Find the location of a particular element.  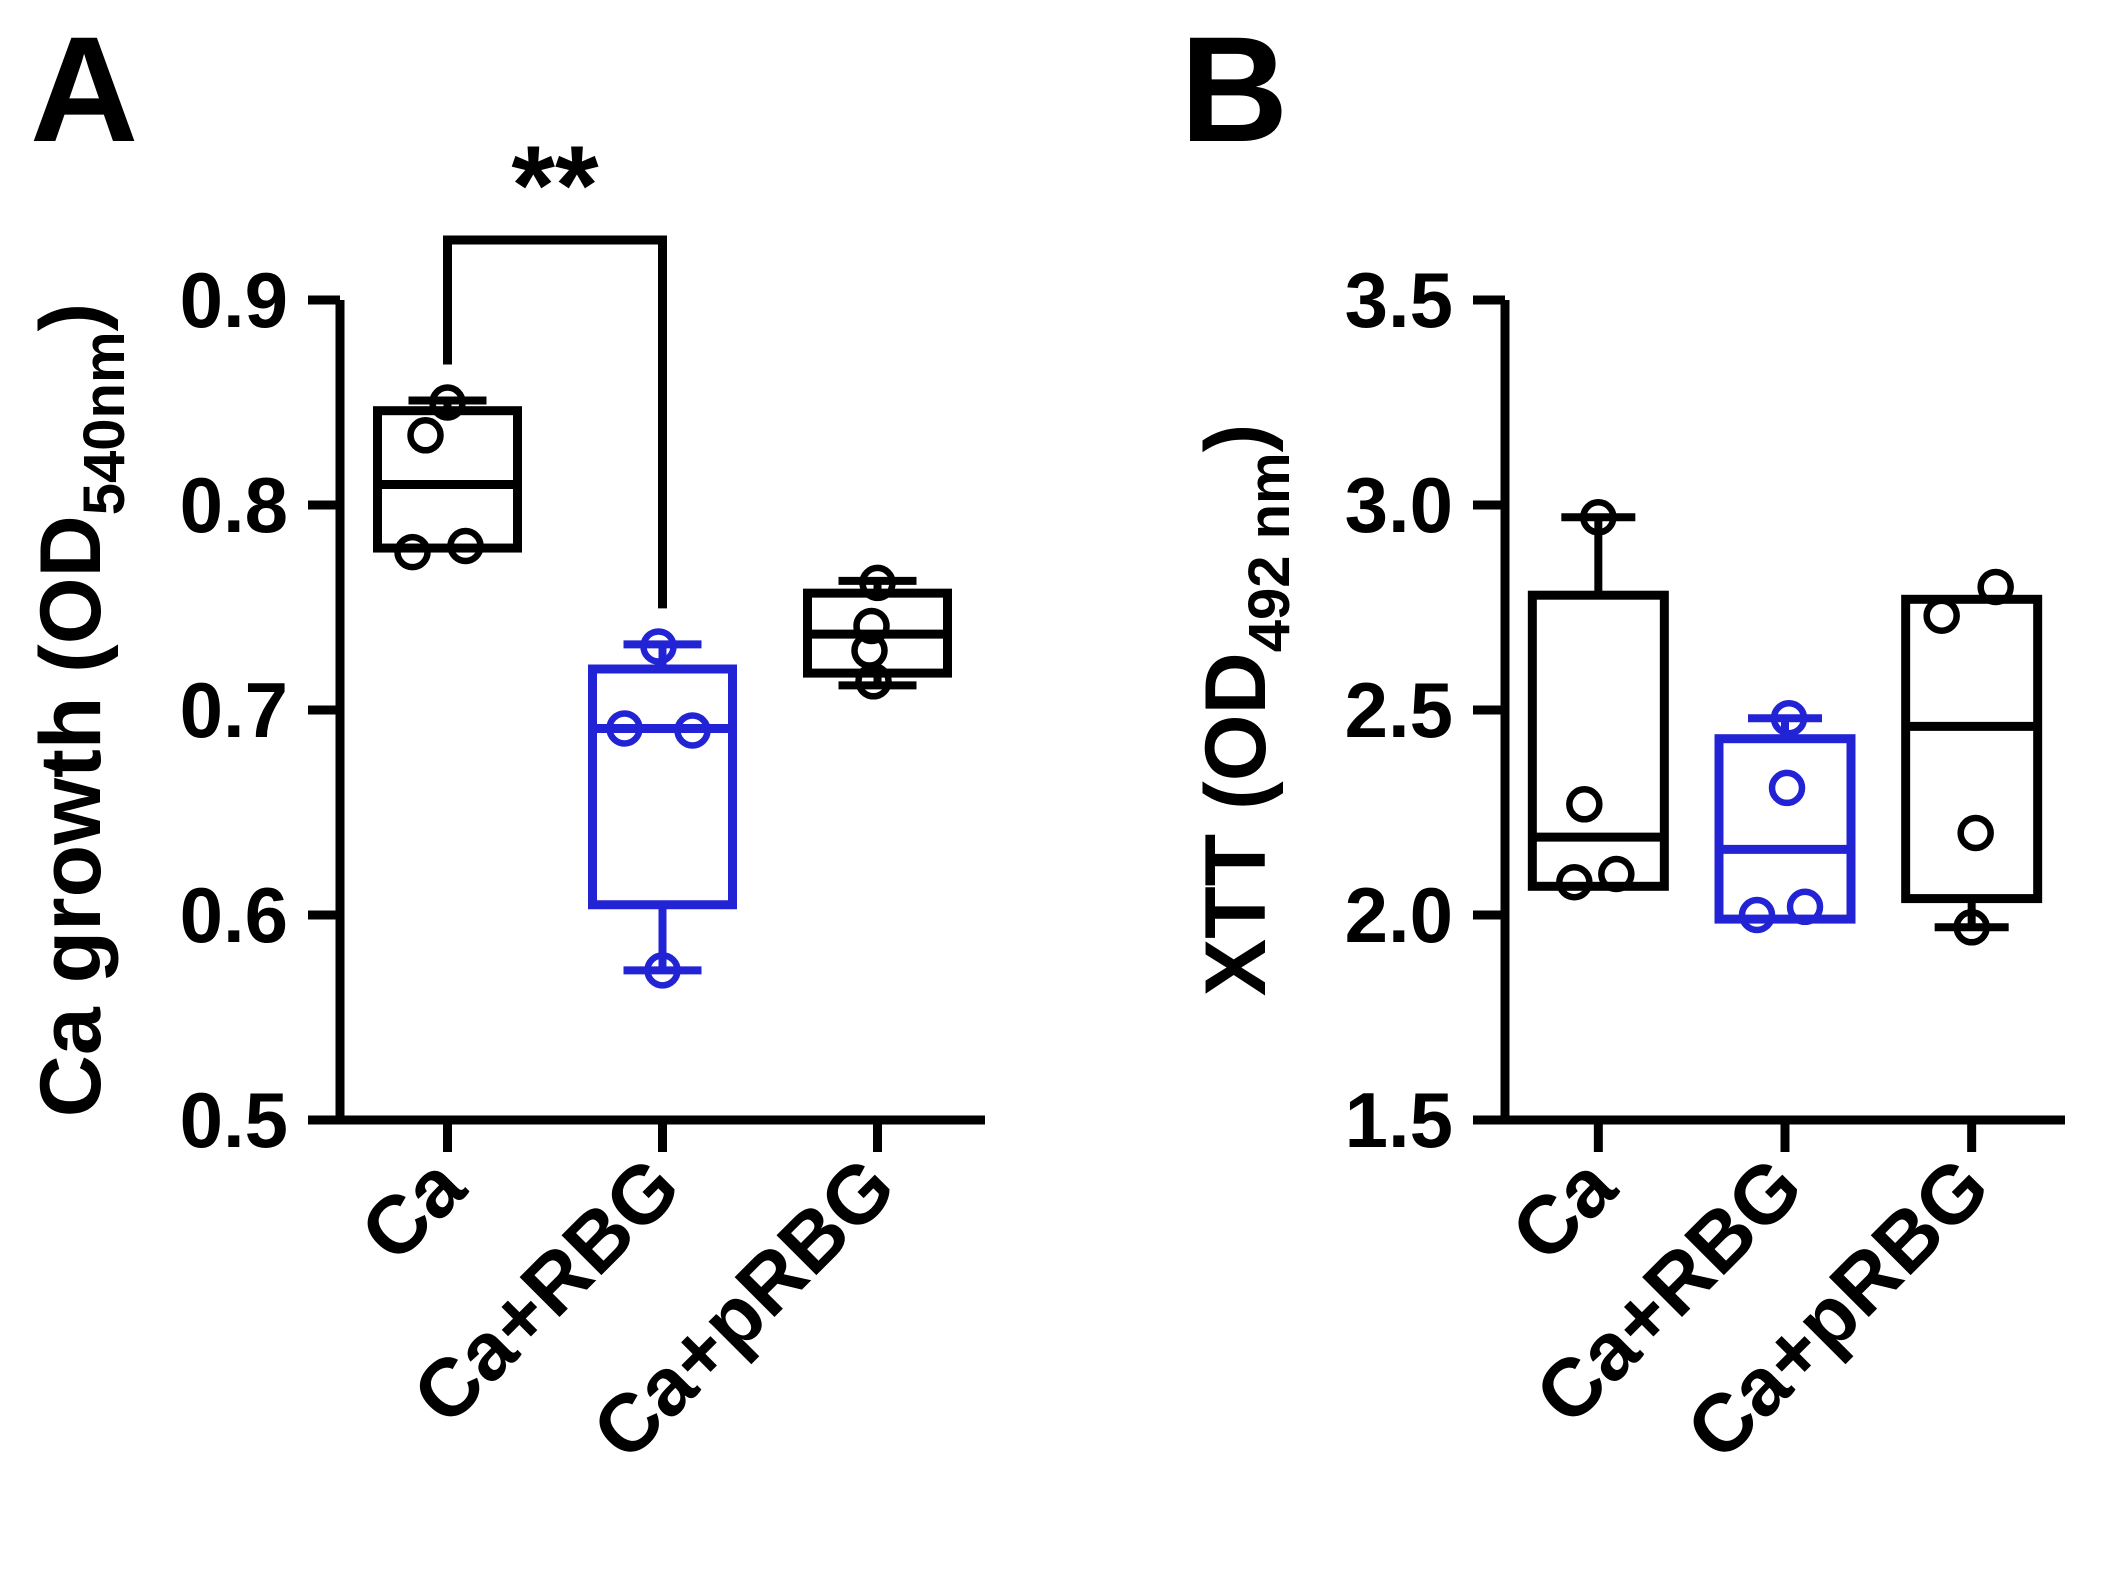

y-tick-label: 0.6 is located at coordinates (234, 915).